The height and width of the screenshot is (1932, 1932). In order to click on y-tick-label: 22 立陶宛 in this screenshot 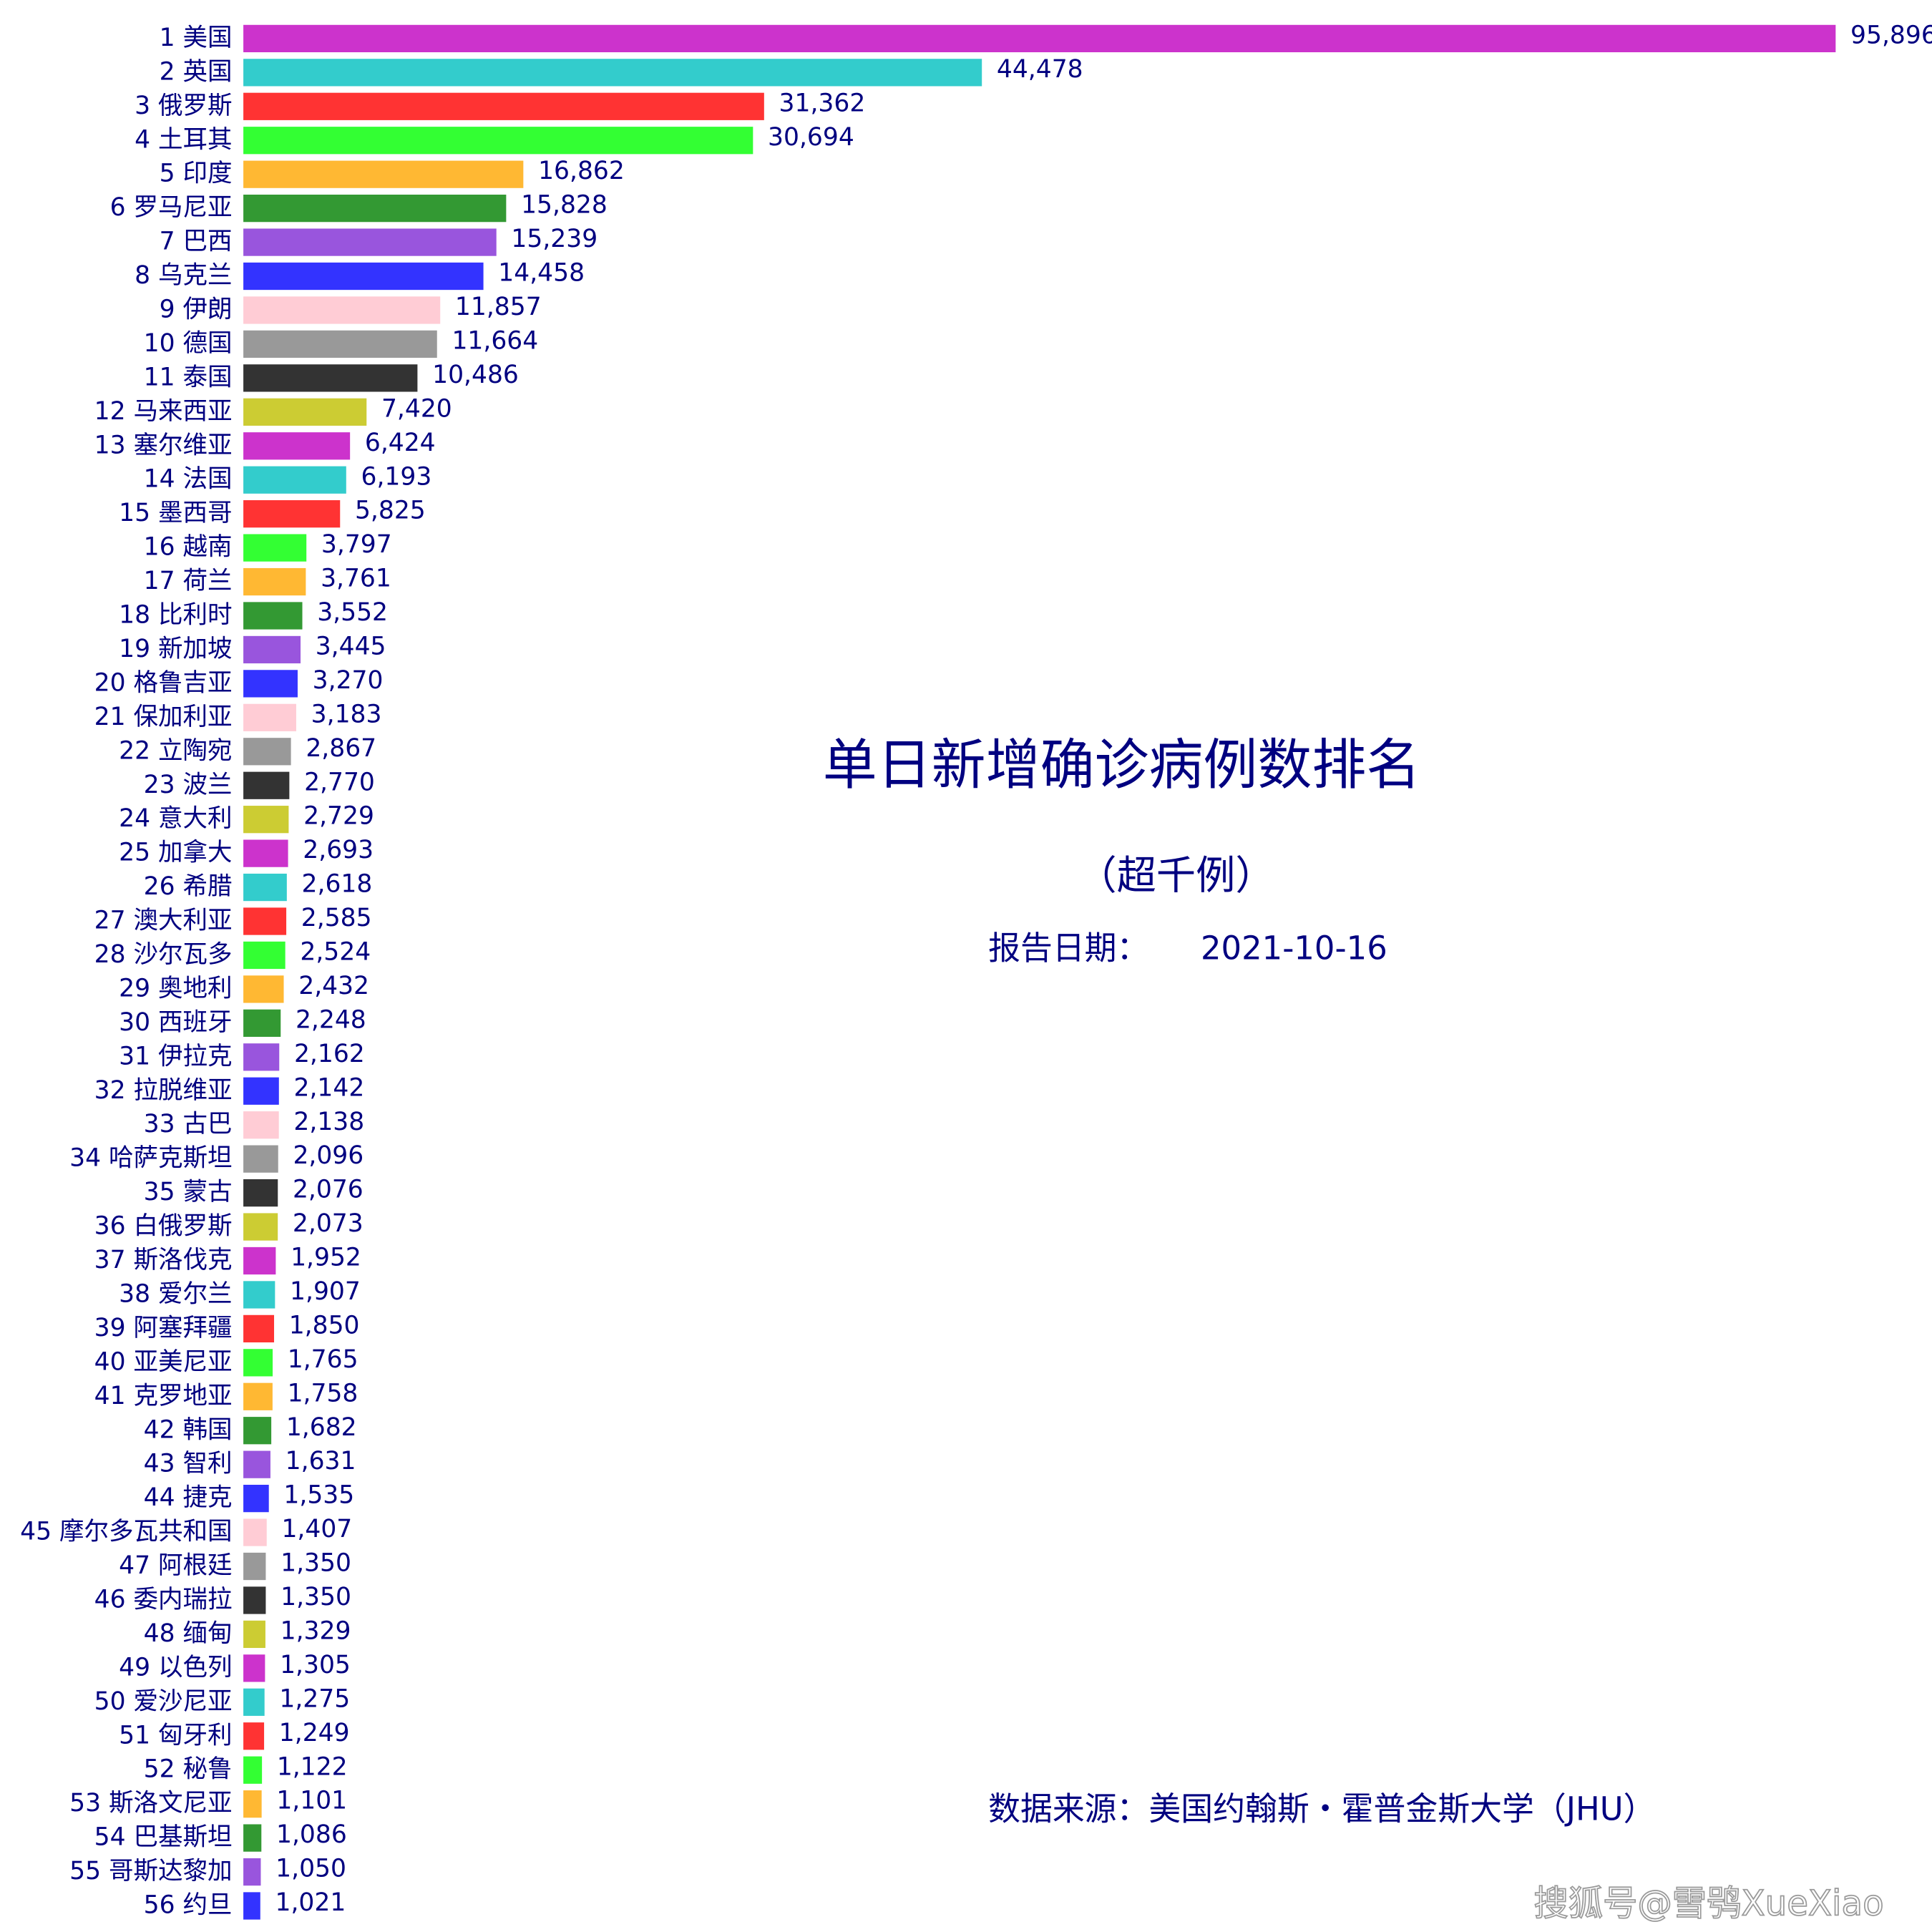, I will do `click(175, 750)`.